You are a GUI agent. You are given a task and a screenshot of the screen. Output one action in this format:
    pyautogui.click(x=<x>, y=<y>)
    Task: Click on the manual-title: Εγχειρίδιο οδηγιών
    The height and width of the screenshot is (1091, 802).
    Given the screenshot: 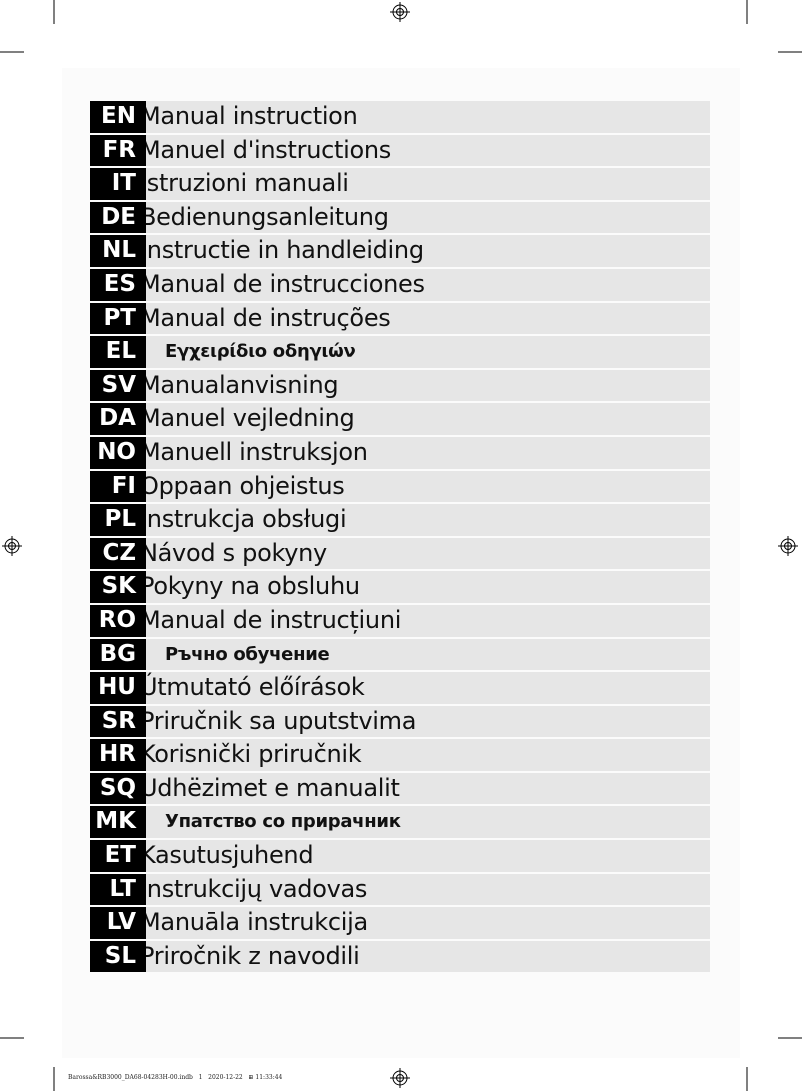 What is the action you would take?
    pyautogui.click(x=260, y=352)
    